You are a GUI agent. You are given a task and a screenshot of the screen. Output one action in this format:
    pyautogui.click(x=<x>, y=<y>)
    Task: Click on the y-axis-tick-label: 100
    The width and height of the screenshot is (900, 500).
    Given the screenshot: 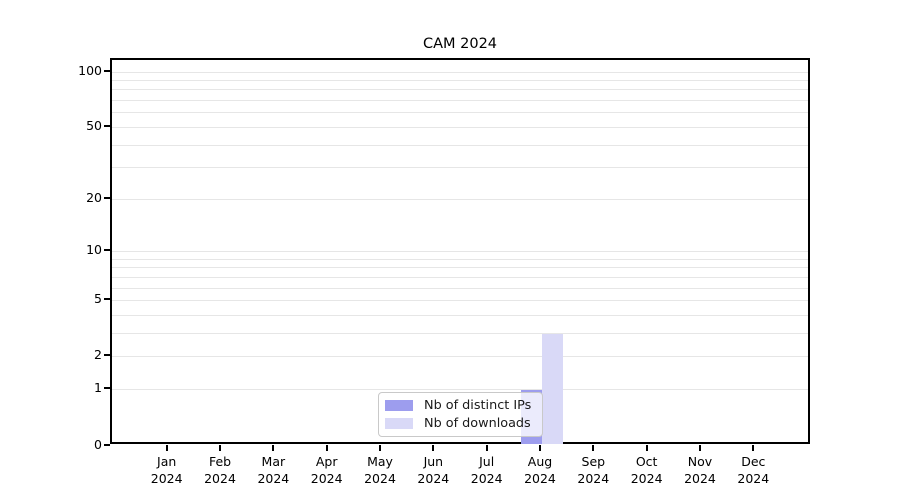 What is the action you would take?
    pyautogui.click(x=90, y=70)
    